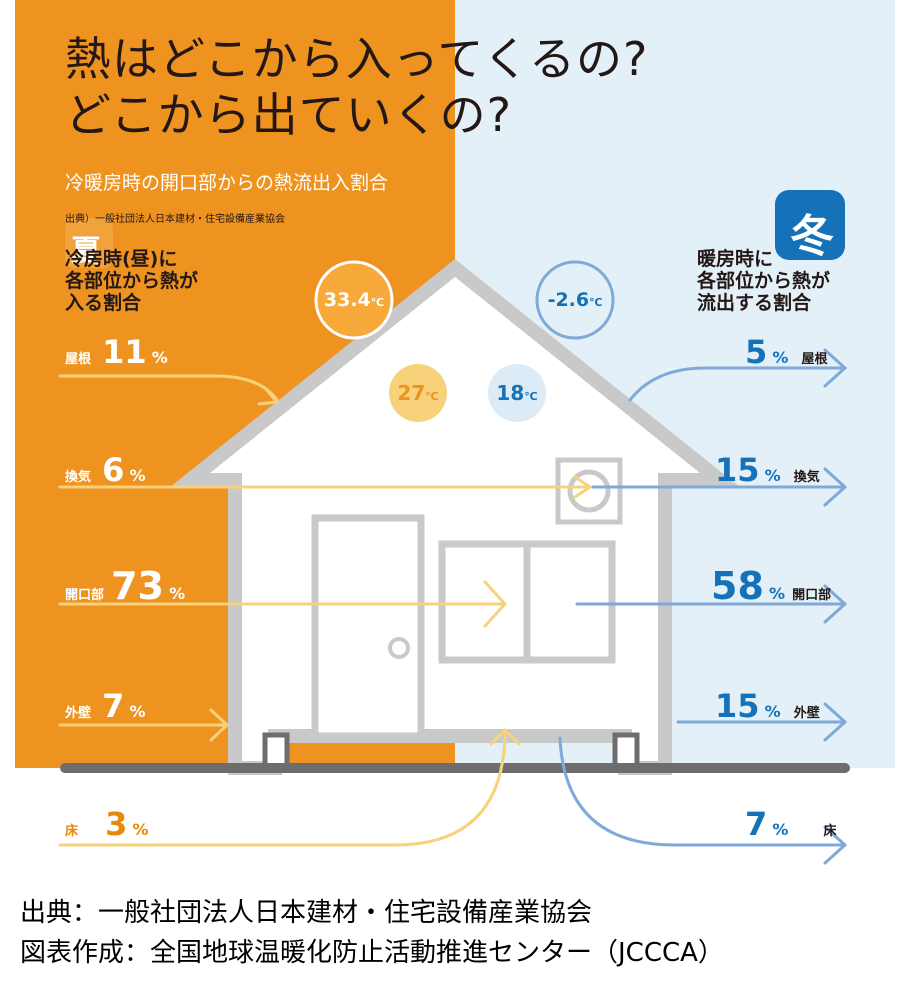 The width and height of the screenshot is (921, 987). What do you see at coordinates (702, 791) in the screenshot?
I see `winter-floor-arrow` at bounding box center [702, 791].